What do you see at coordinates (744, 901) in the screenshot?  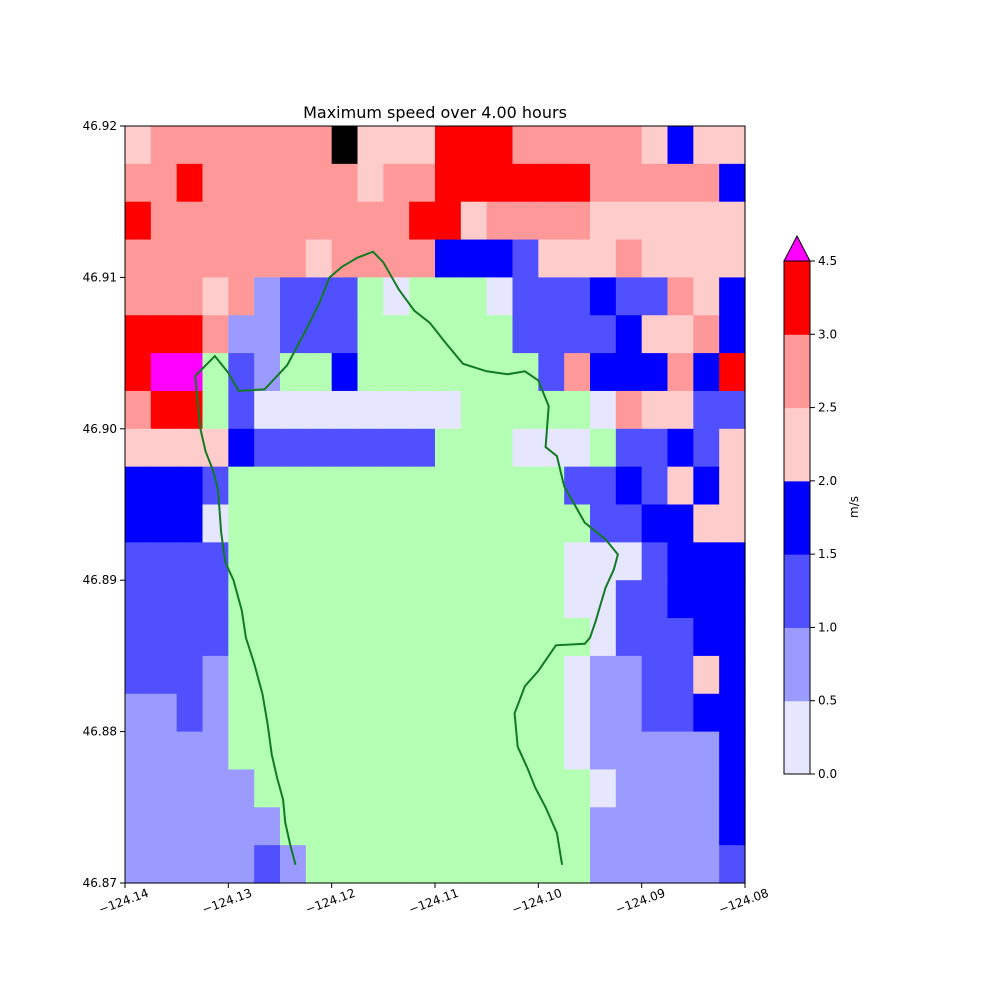 I see `x-tick-label: −124.08` at bounding box center [744, 901].